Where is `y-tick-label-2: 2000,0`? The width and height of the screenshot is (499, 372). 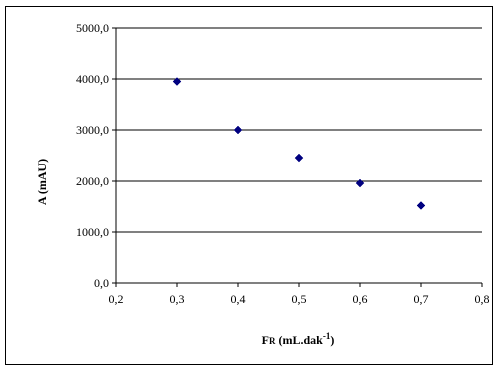
y-tick-label-2: 2000,0 is located at coordinates (92, 181).